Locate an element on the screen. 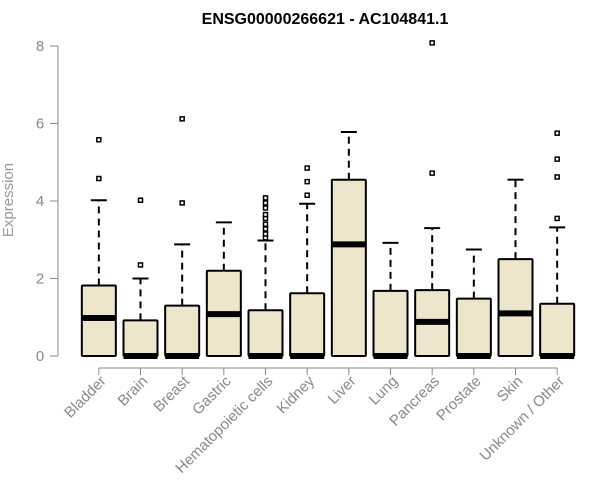  y-tick-label: 2 is located at coordinates (40, 279).